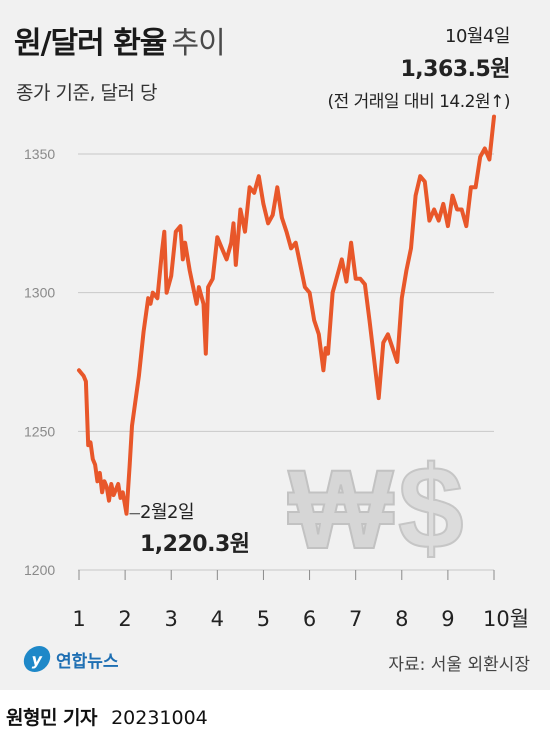 This screenshot has height=735, width=550. I want to click on latest-value-annotation: 10월4일 1,363.5원 (전 거래일 대비 14.2원↑), so click(418, 67).